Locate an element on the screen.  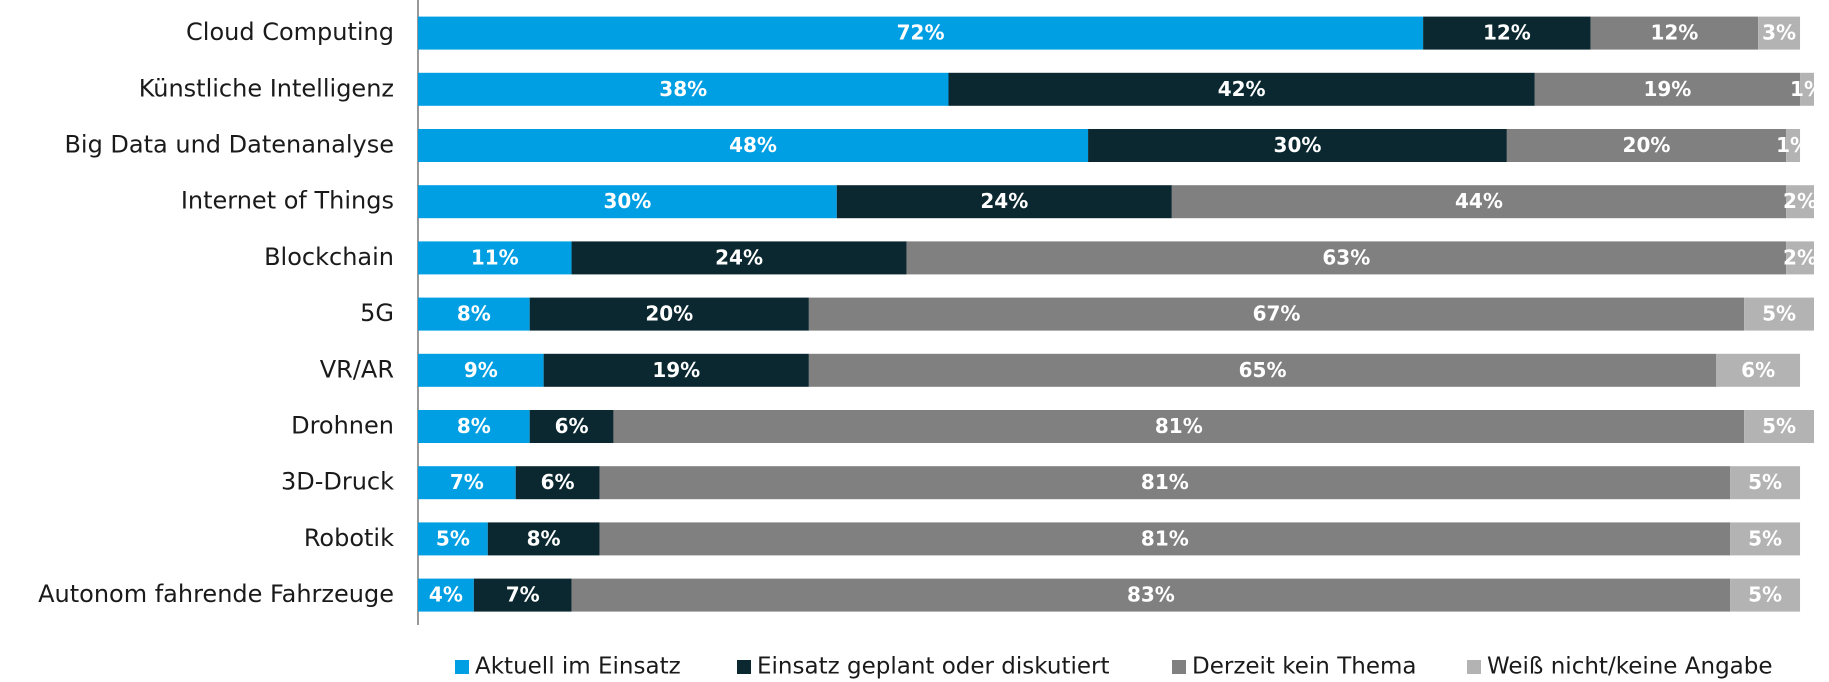
category-label: Robotik is located at coordinates (349, 538).